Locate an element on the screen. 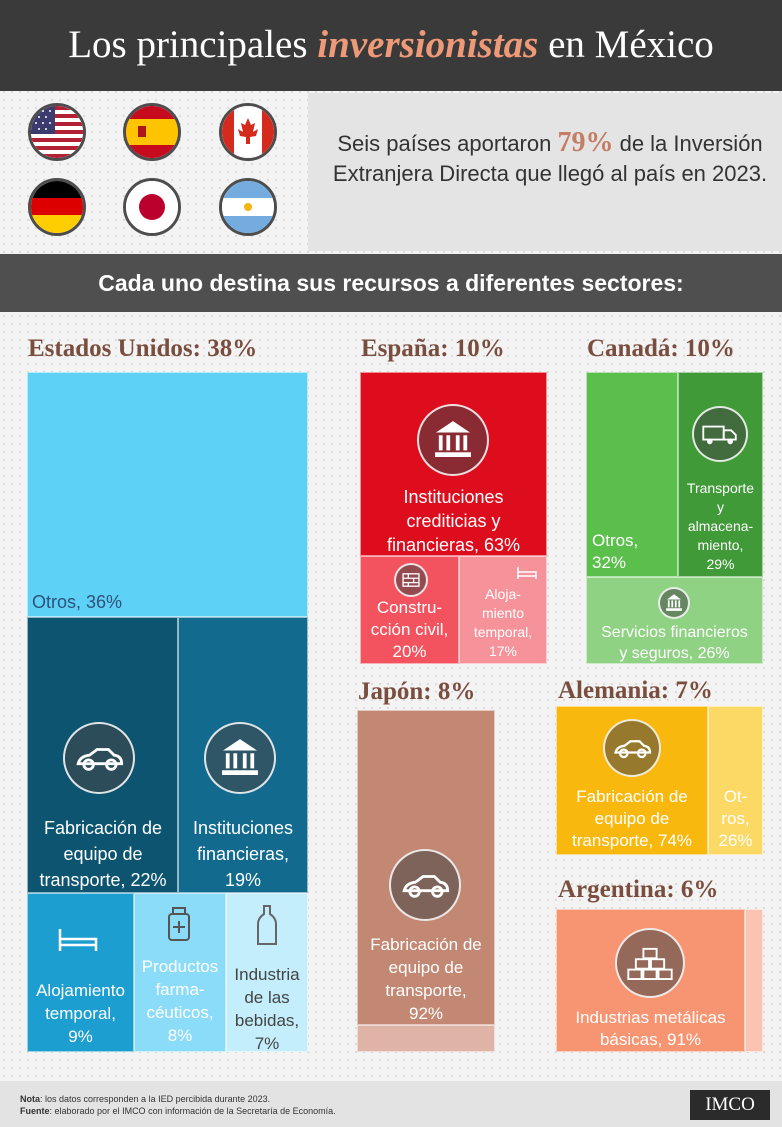  treemap-cell-es-lodging is located at coordinates (503, 610).